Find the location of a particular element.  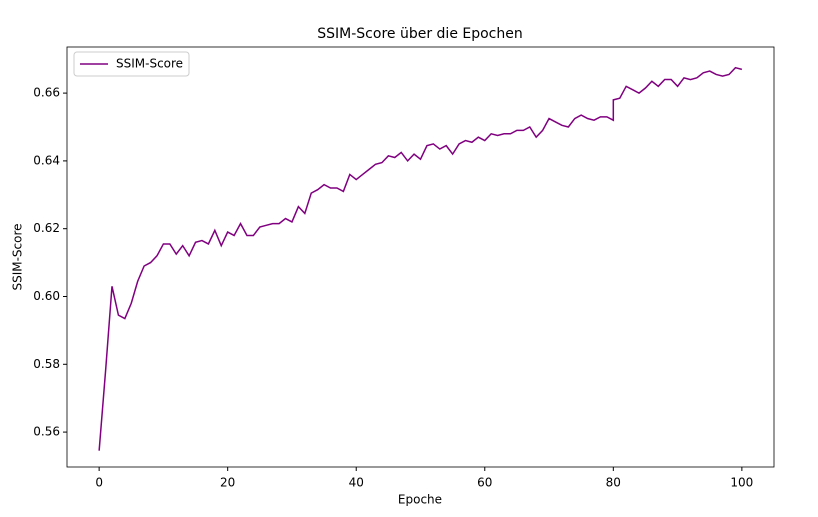

x-tick-label: 0 is located at coordinates (99, 483).